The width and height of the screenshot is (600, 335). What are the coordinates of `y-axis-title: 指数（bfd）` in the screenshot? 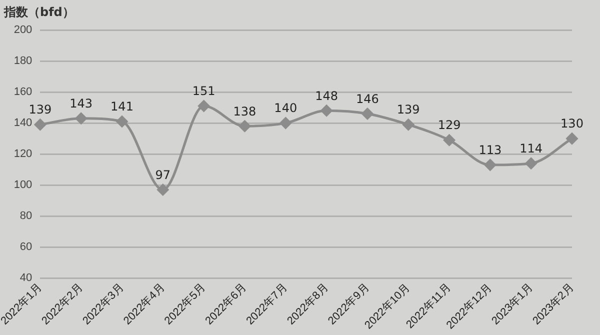 It's located at (39, 12).